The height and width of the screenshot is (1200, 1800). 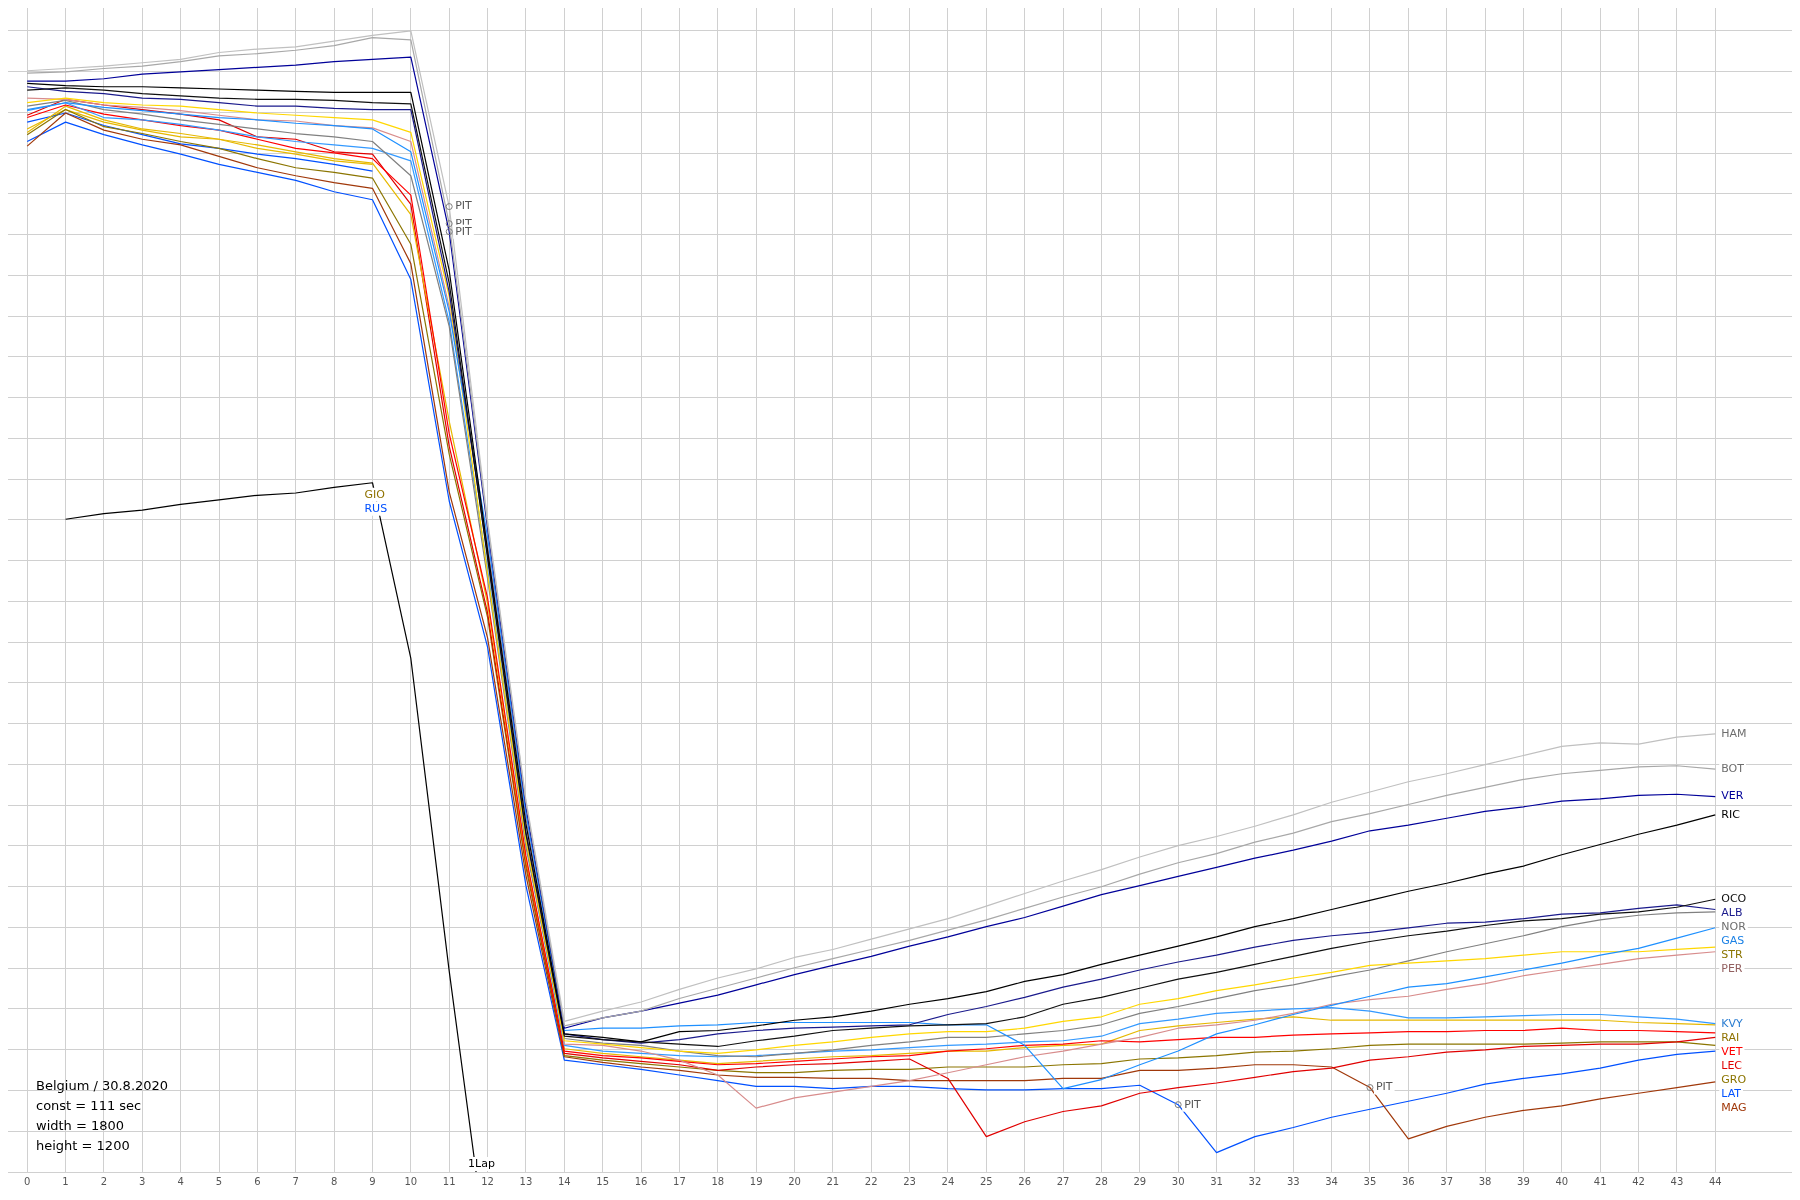 What do you see at coordinates (1600, 1181) in the screenshot?
I see `x-tick-label: 41` at bounding box center [1600, 1181].